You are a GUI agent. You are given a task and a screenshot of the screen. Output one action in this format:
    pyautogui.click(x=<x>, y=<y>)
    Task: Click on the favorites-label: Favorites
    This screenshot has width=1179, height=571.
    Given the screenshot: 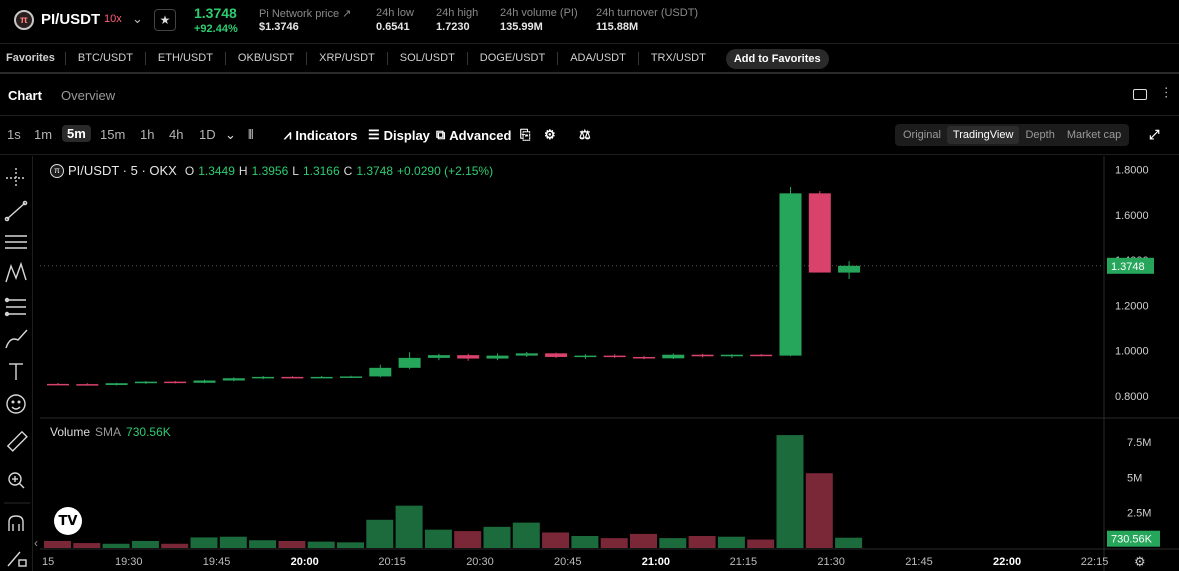 What is the action you would take?
    pyautogui.click(x=30, y=58)
    